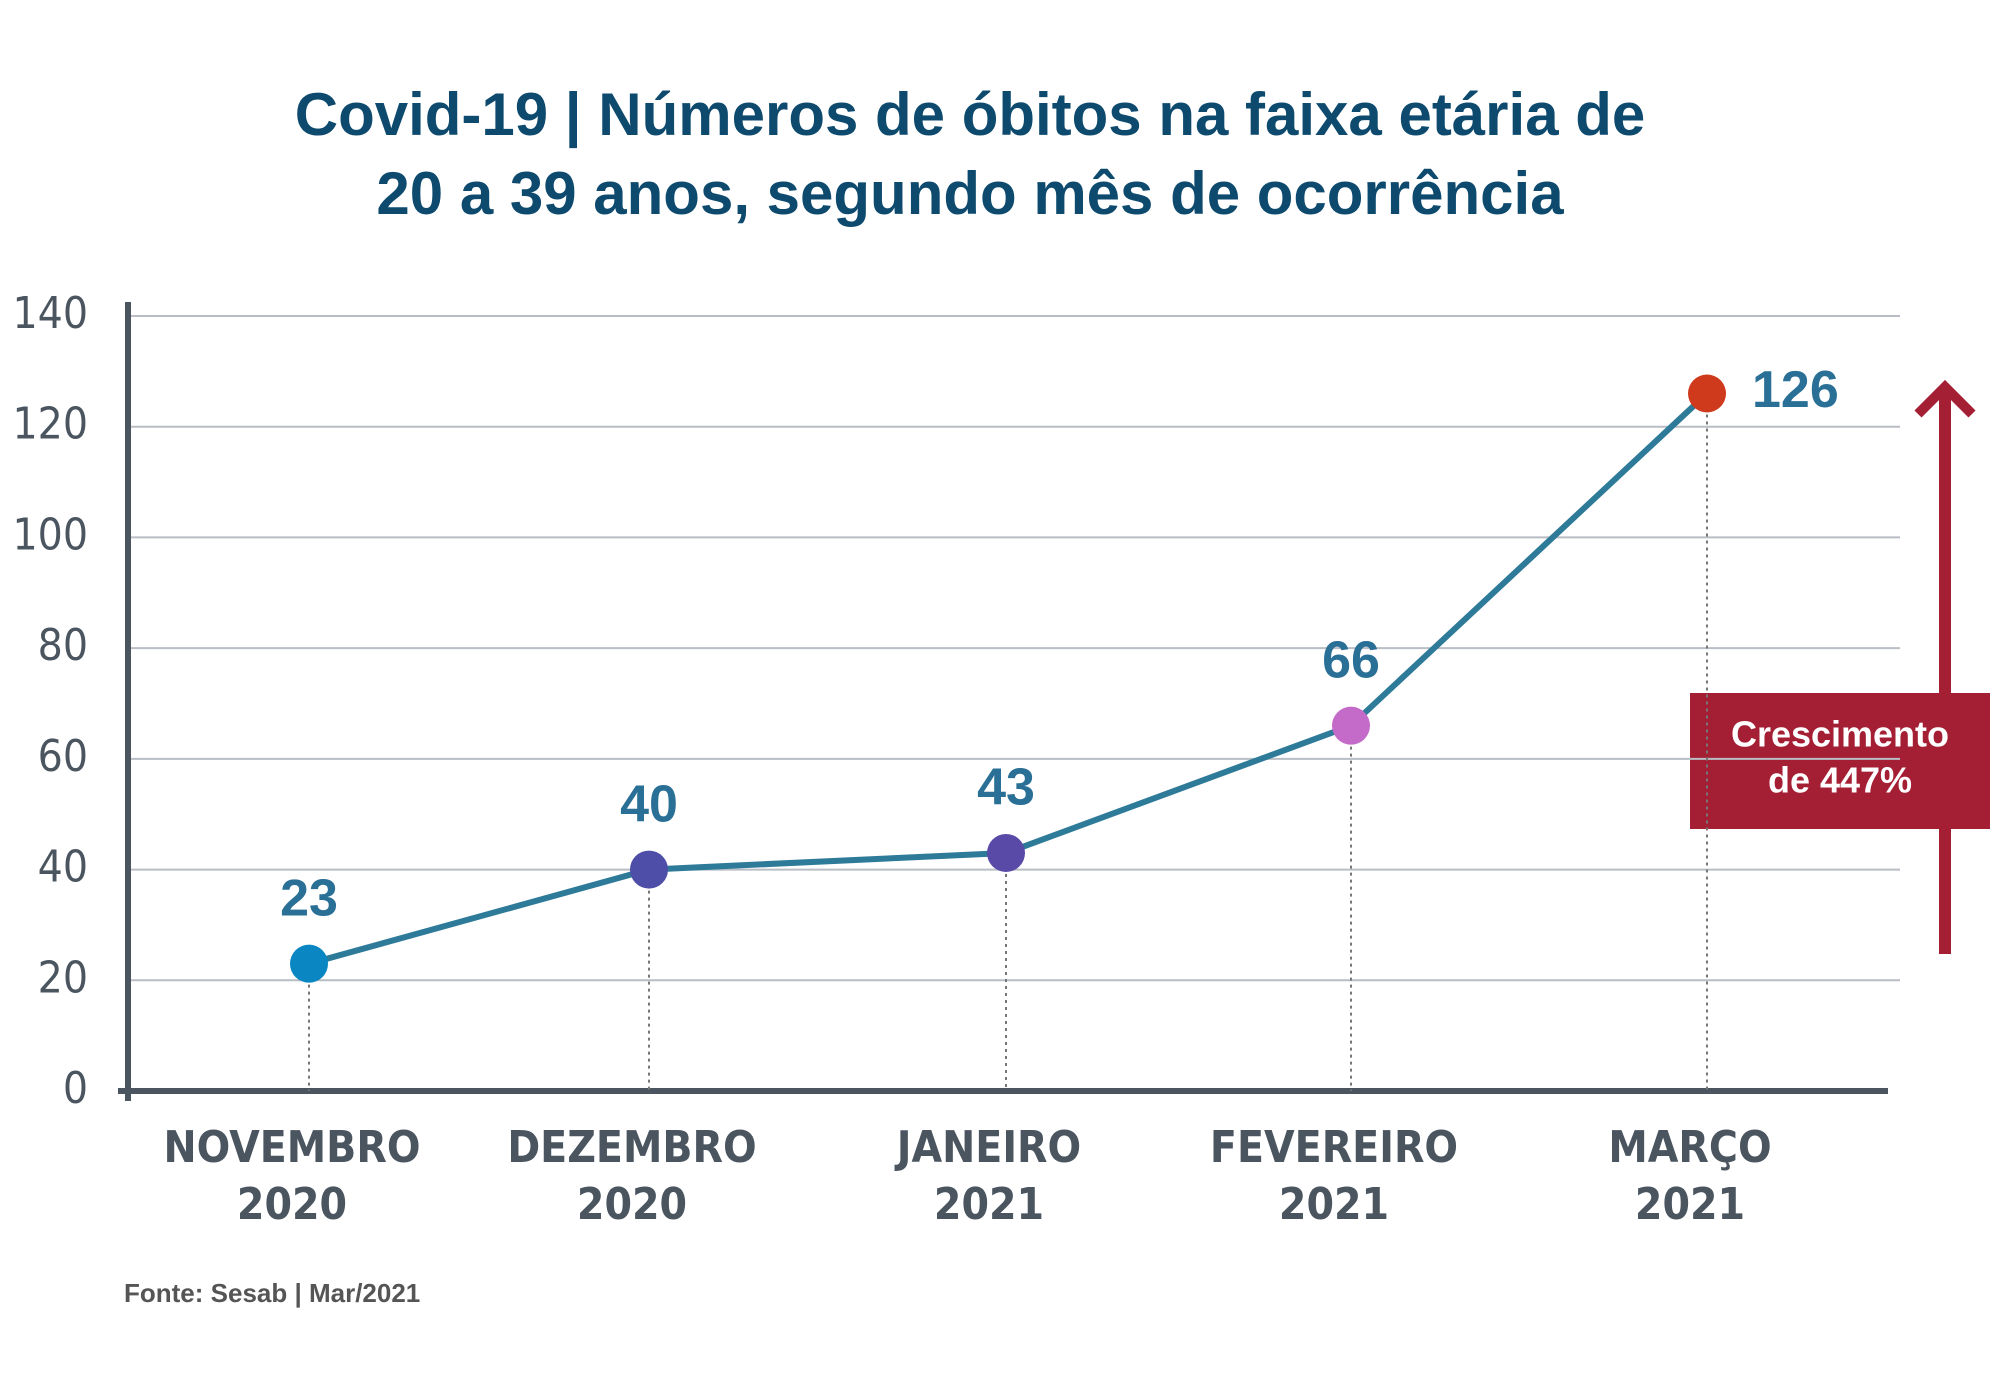 The image size is (2000, 1373). I want to click on growth-arrow-head, so click(1945, 398).